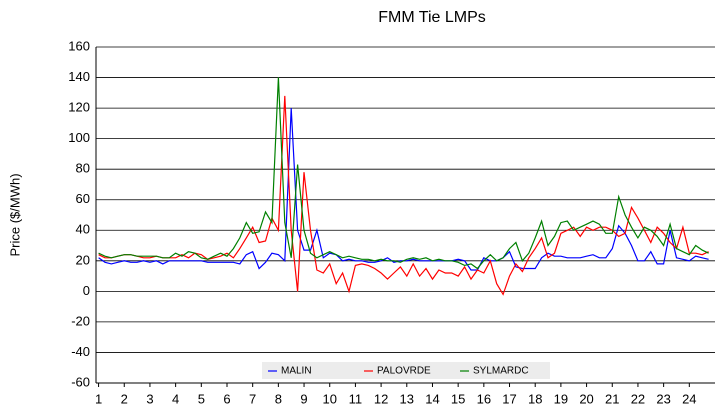 The height and width of the screenshot is (414, 719). Describe the element at coordinates (83, 259) in the screenshot. I see `y-tick-label: 20` at that location.